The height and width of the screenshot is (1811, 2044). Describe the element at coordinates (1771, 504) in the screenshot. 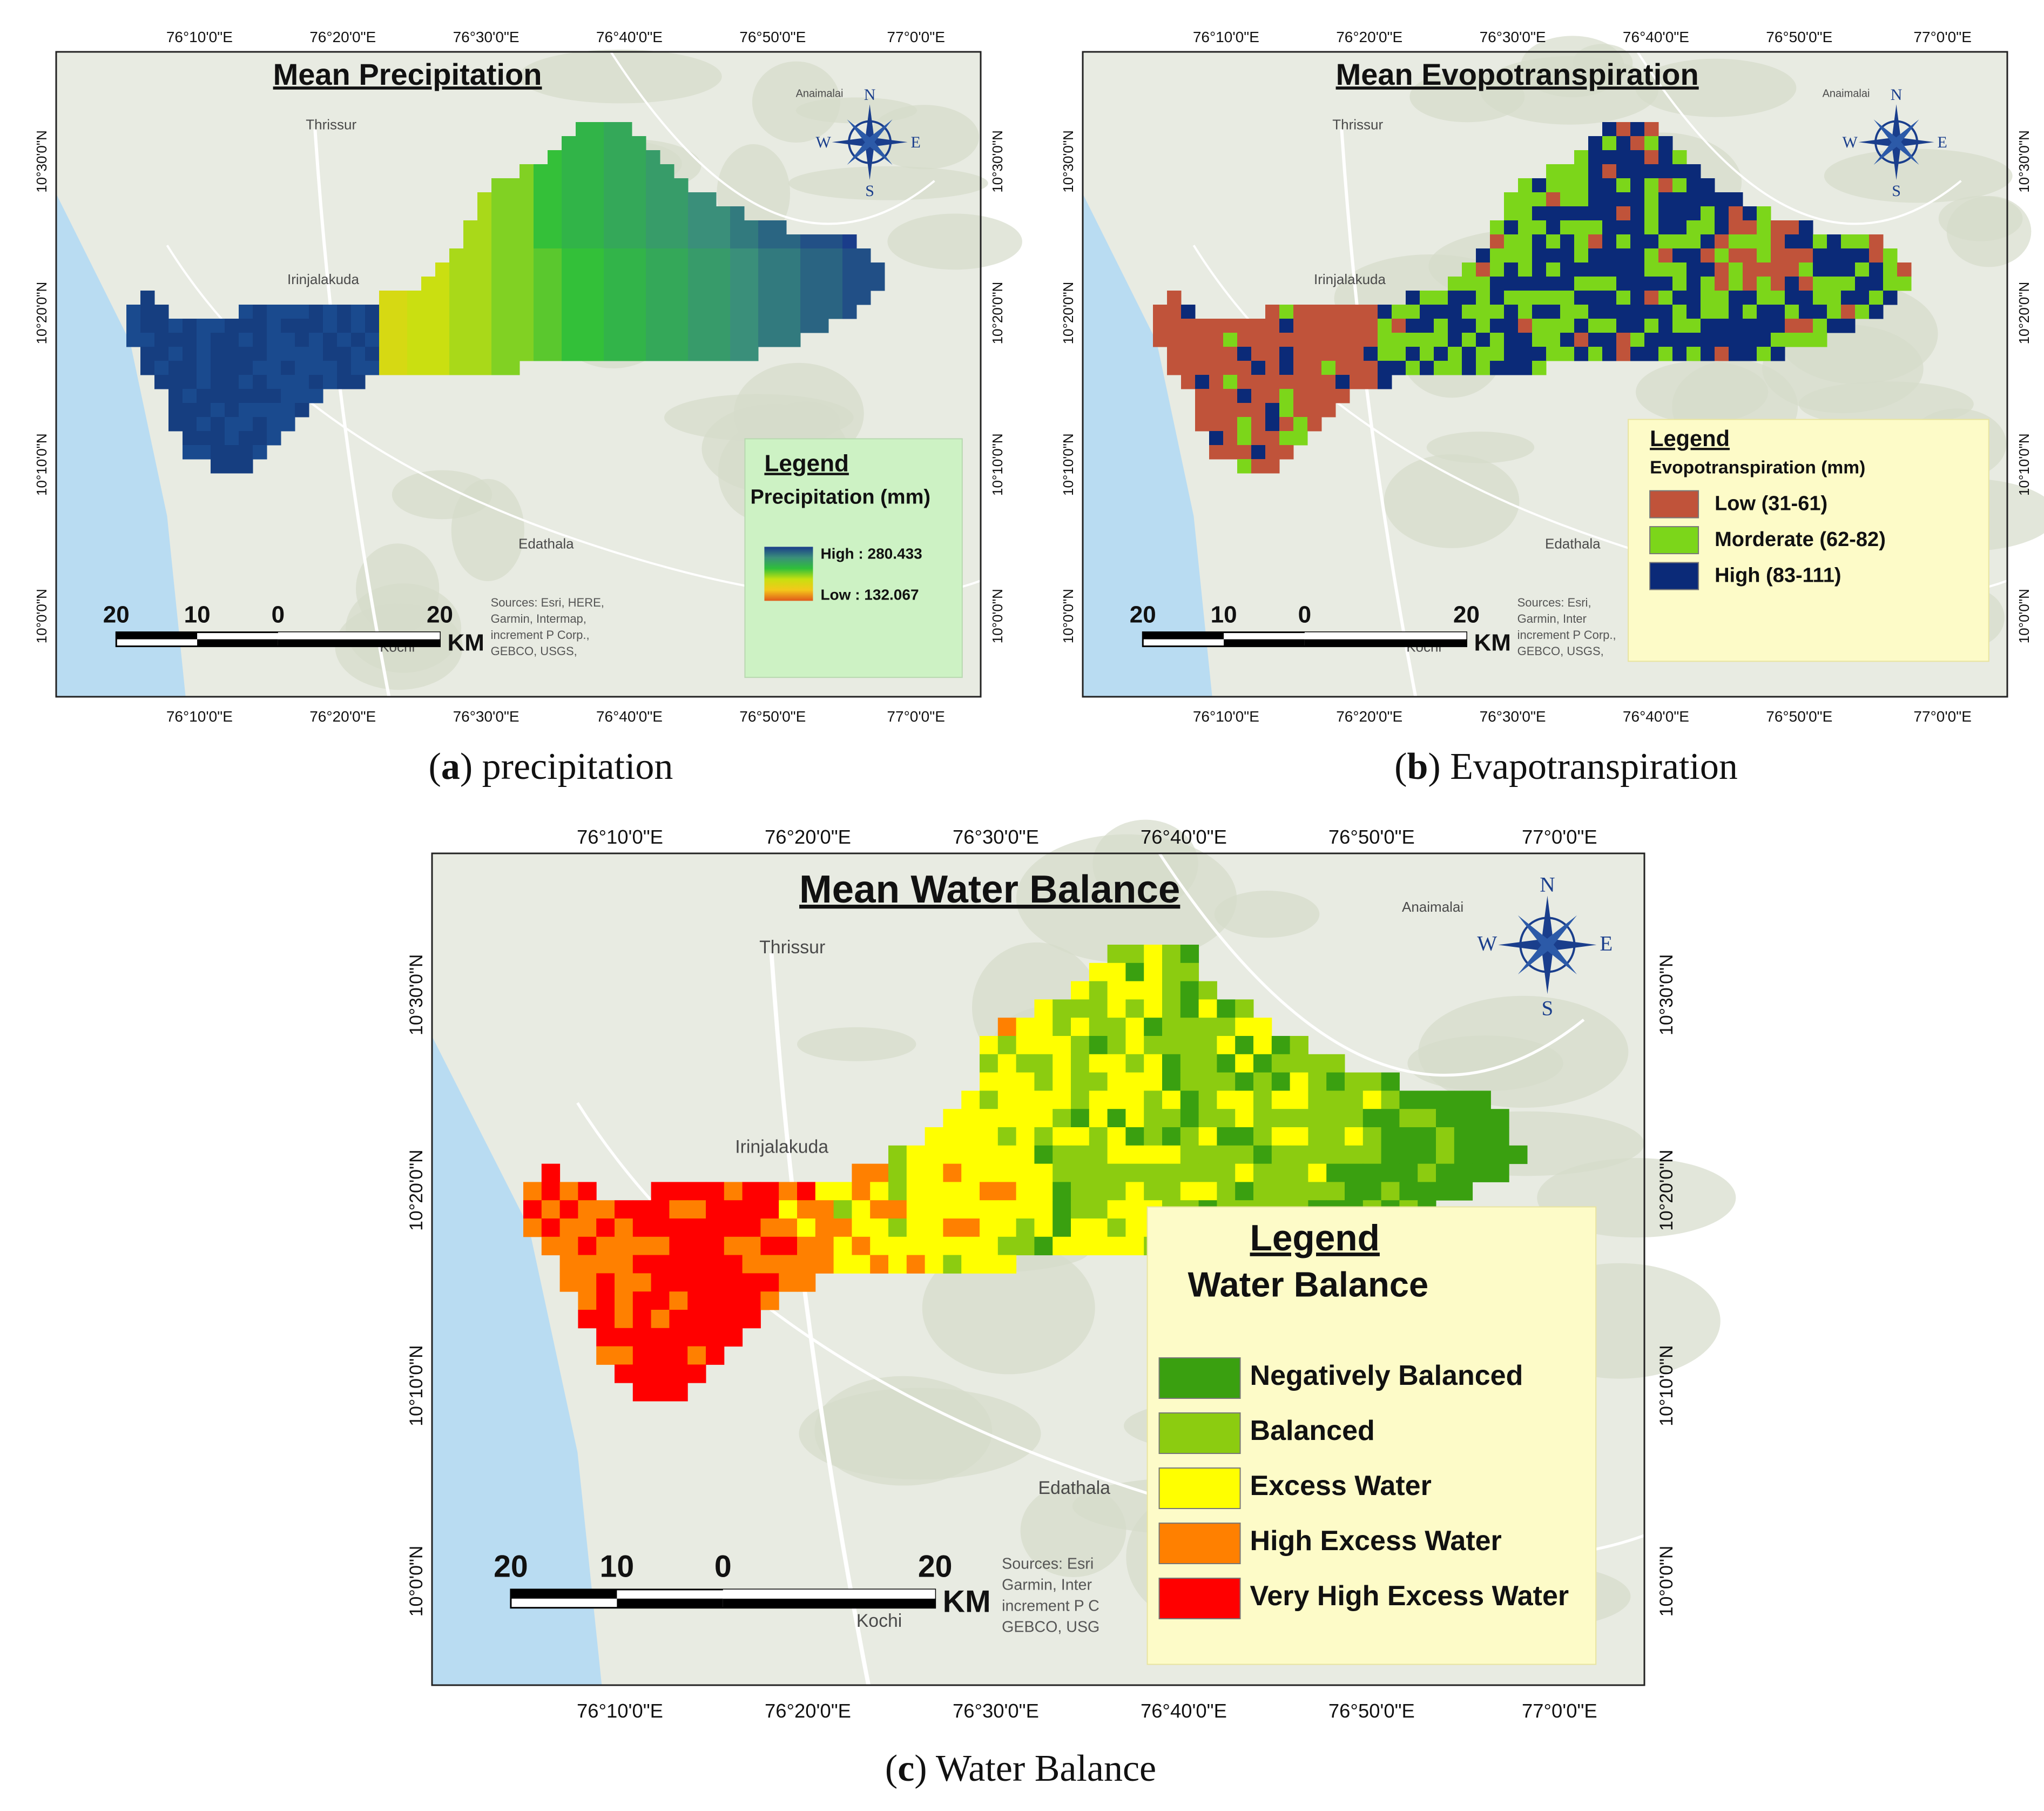

I see `legend-class-label: Low (31-61)` at that location.